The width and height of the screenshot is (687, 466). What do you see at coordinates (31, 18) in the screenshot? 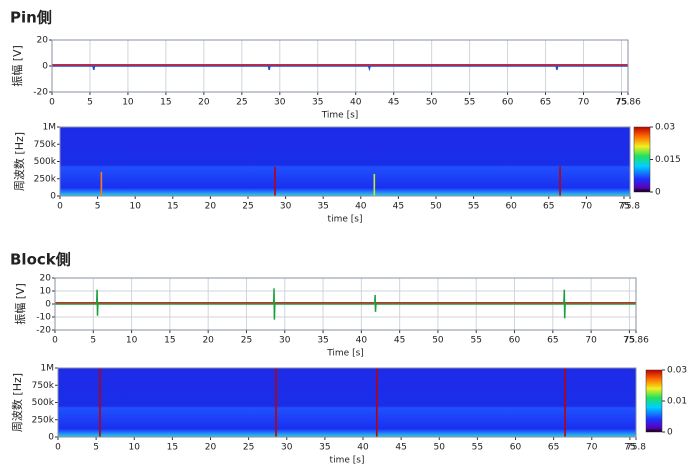
I see `section-title: Pin側` at bounding box center [31, 18].